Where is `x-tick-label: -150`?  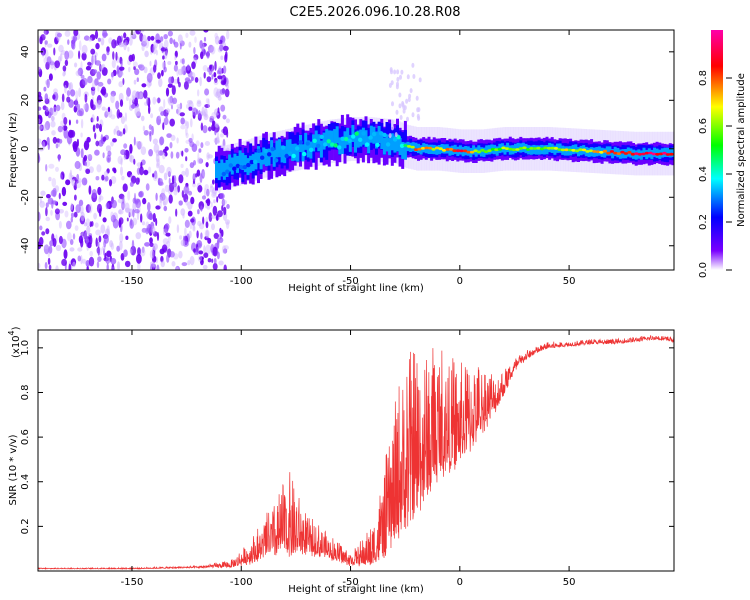 x-tick-label: -150 is located at coordinates (132, 582).